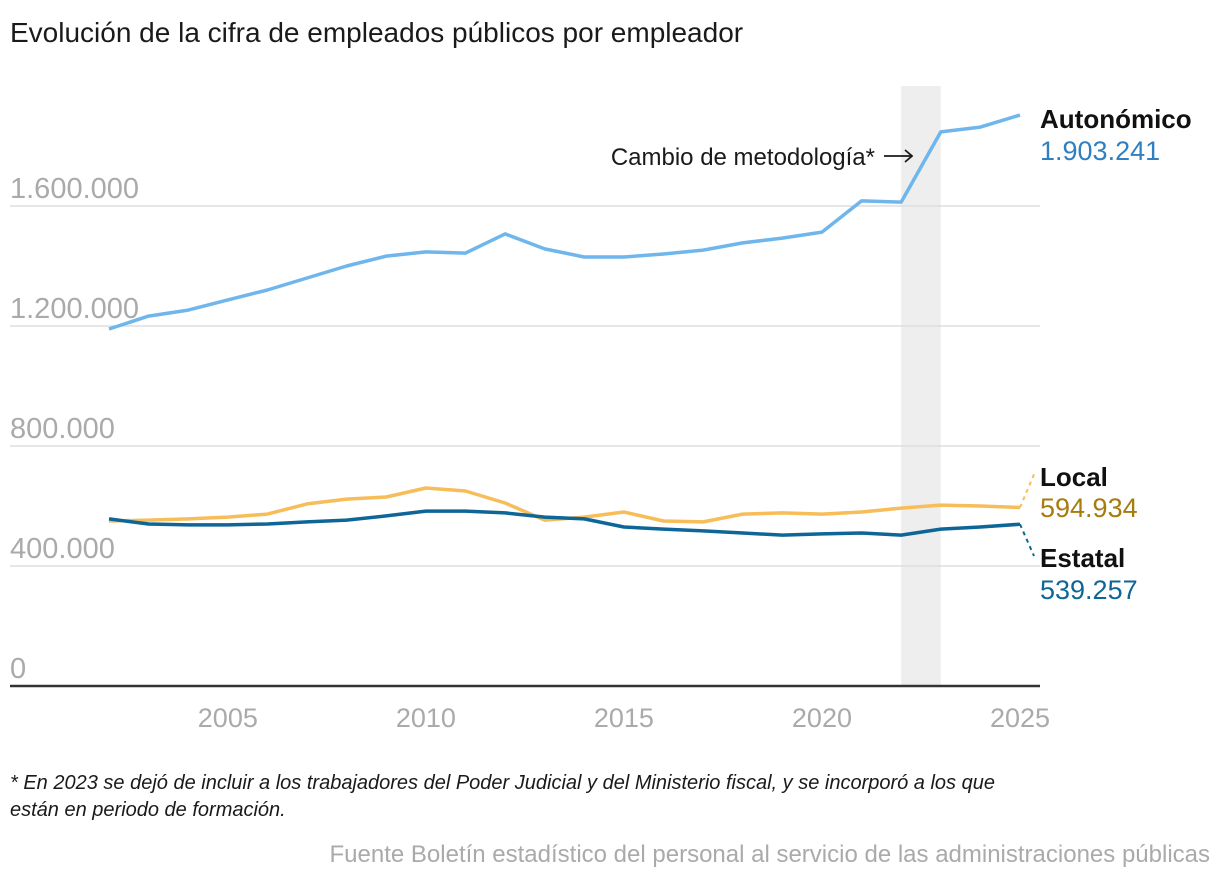 The width and height of the screenshot is (1220, 887). Describe the element at coordinates (74, 189) in the screenshot. I see `y-tick-label: 1.600.000` at that location.